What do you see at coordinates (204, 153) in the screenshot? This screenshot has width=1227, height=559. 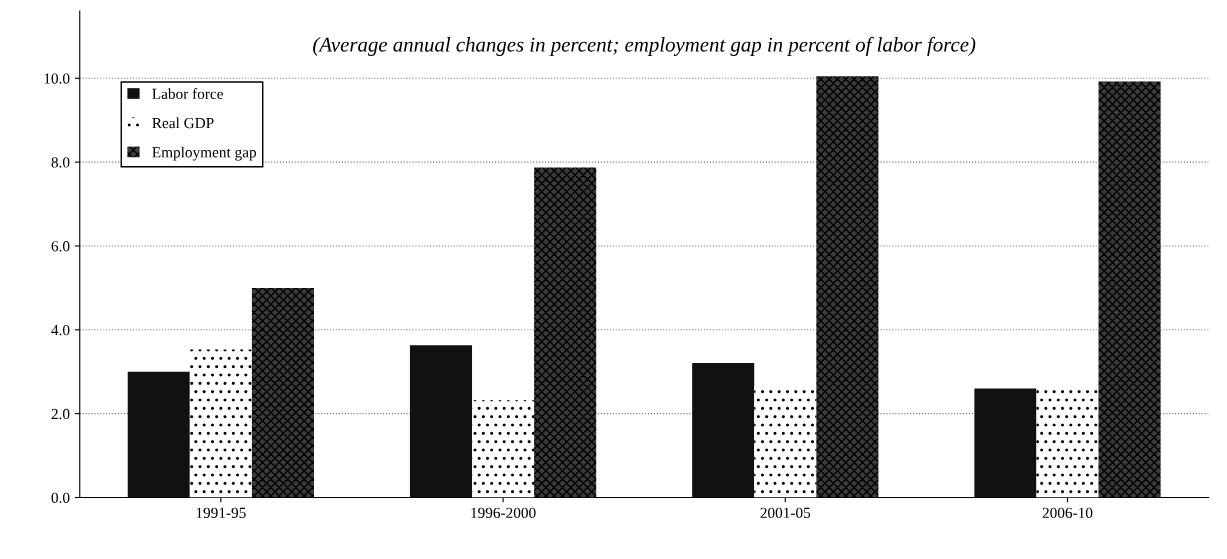 I see `legend-label: Employment gap` at bounding box center [204, 153].